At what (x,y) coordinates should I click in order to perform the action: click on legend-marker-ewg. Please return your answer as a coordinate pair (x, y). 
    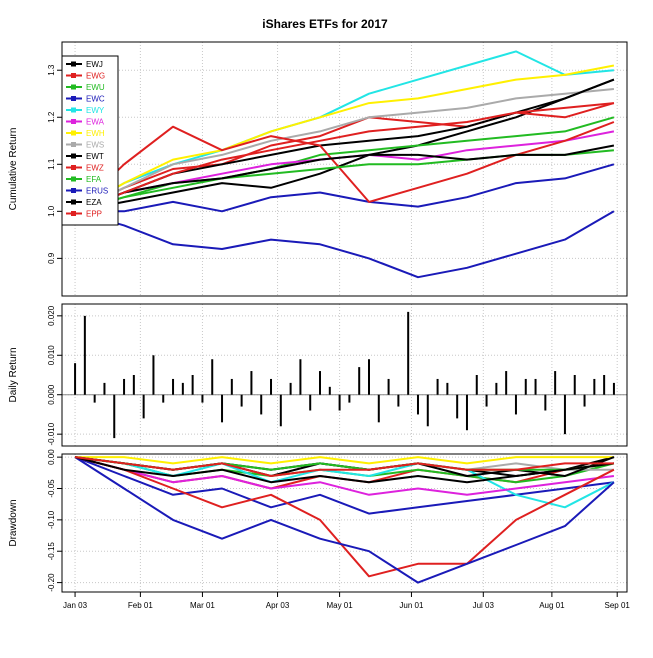
    Looking at the image, I should click on (73, 75).